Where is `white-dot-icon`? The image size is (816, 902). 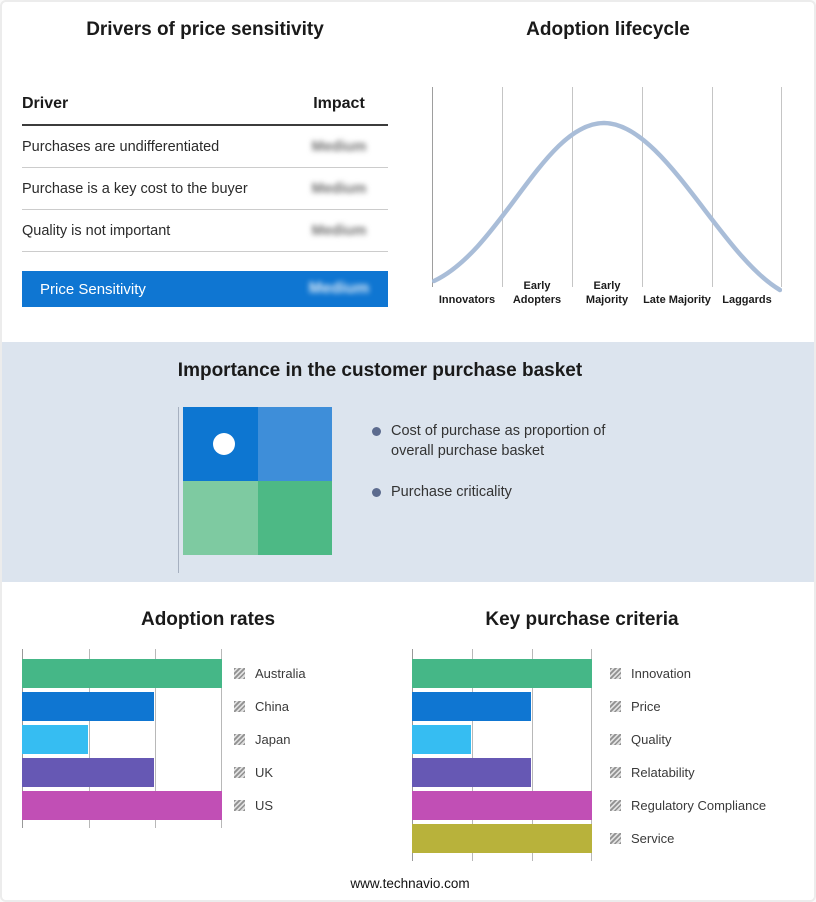 white-dot-icon is located at coordinates (224, 444).